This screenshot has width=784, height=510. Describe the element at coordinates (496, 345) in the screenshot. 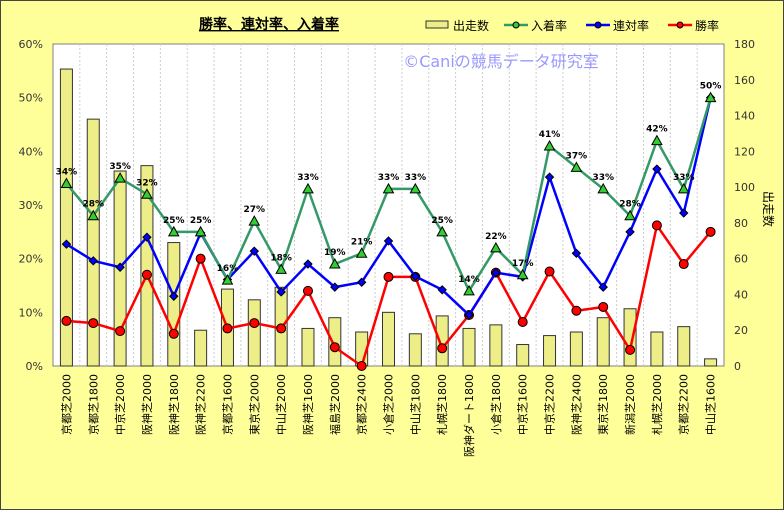

I see `bar-小倉芝1800` at that location.